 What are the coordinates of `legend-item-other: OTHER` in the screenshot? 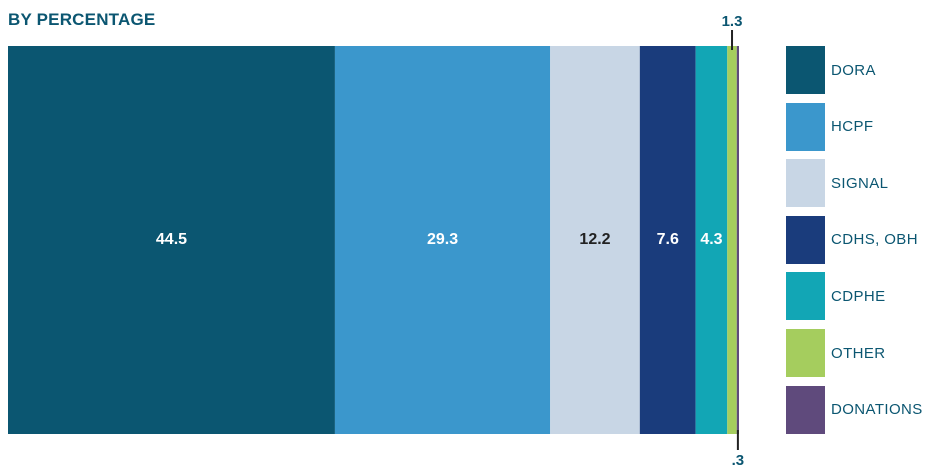 It's located at (836, 353).